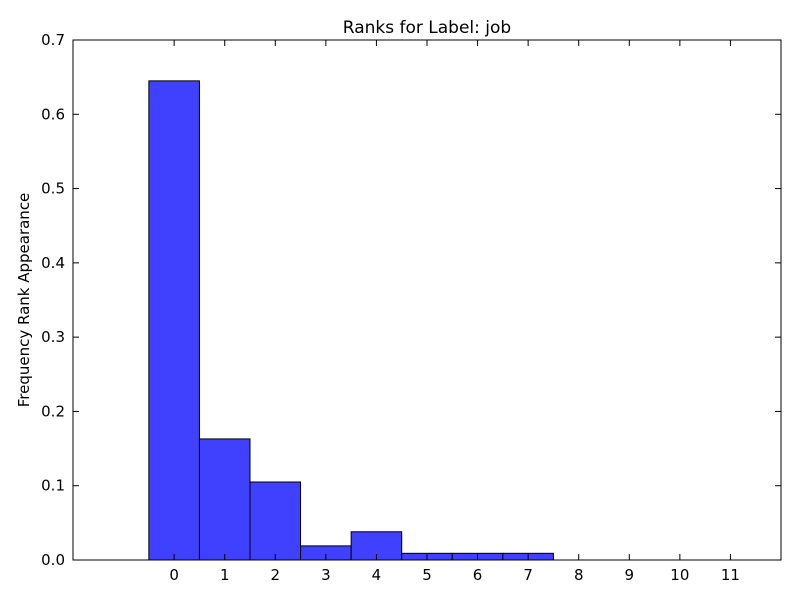 The image size is (800, 600). I want to click on x-tick-label: 5, so click(427, 575).